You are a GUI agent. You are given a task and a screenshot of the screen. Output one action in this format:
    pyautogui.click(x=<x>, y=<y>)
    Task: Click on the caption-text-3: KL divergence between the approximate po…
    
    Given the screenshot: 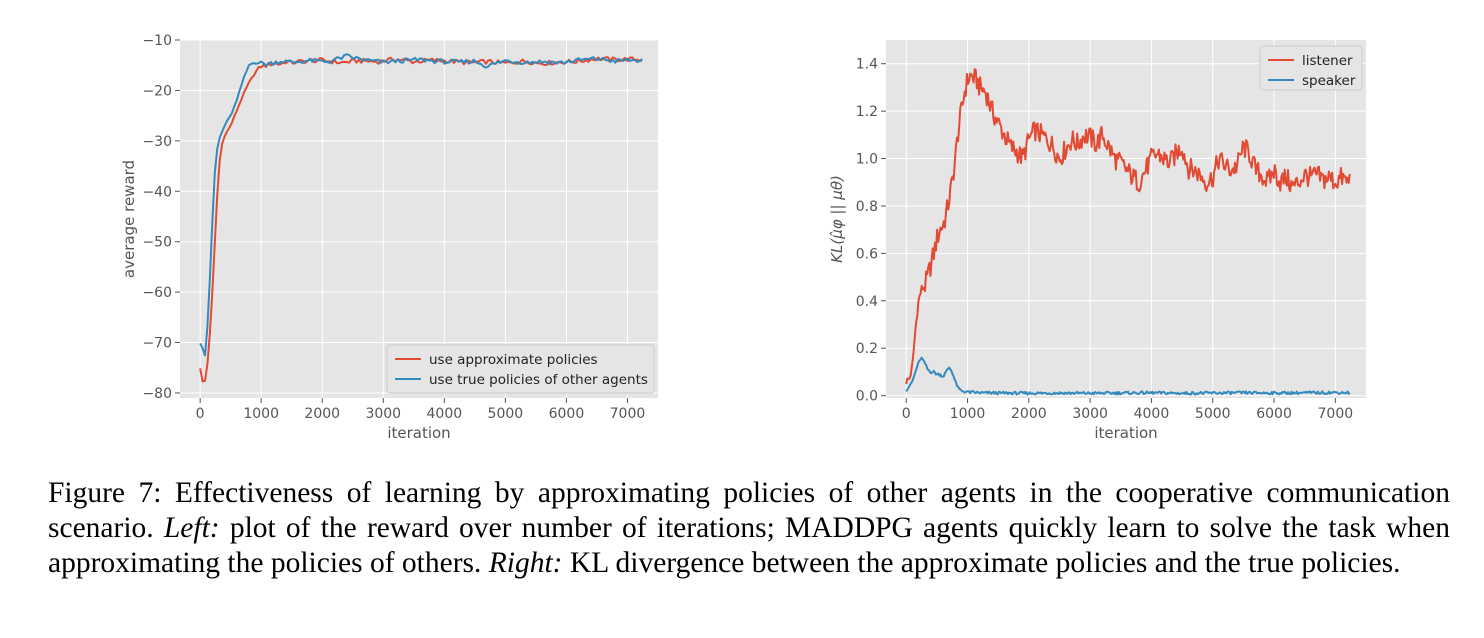 What is the action you would take?
    pyautogui.click(x=985, y=563)
    